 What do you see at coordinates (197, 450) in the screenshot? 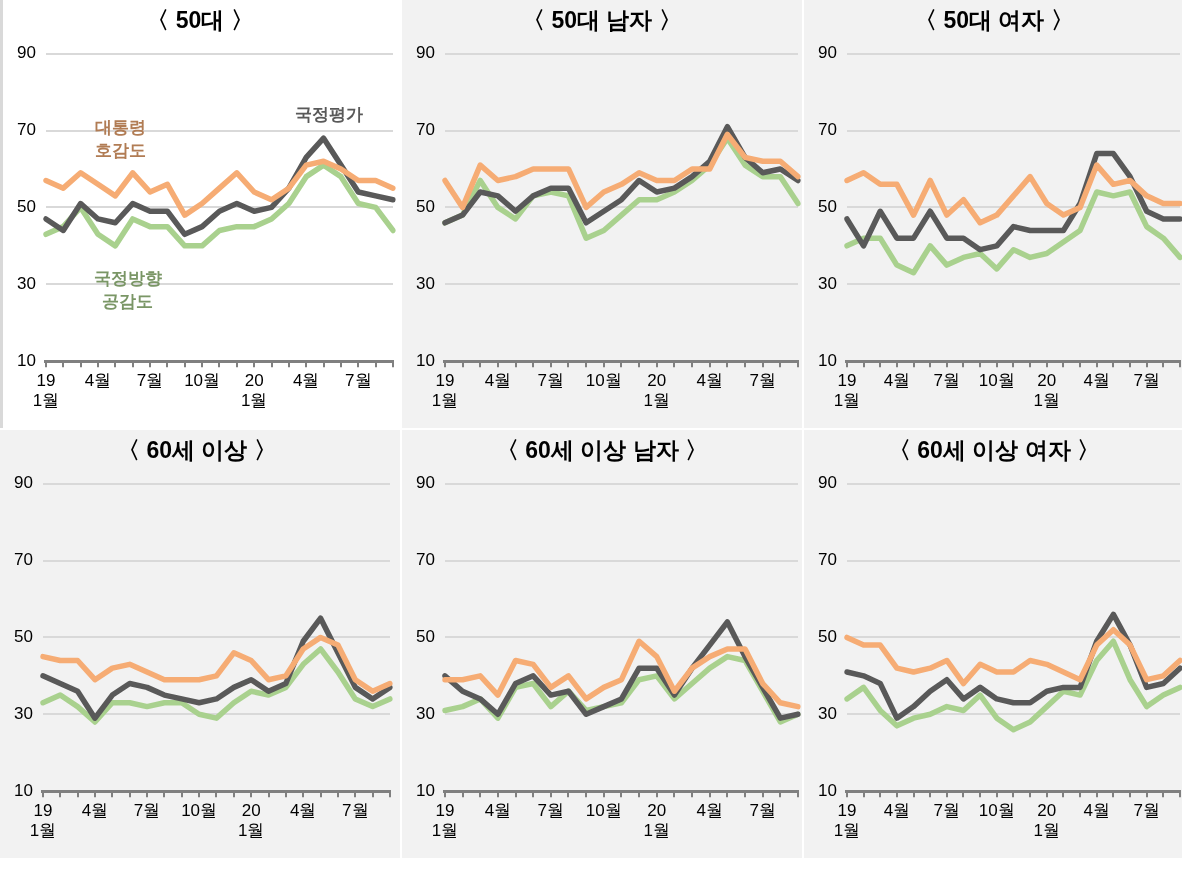
I see `chart-title: 〈 60세 이상 〉` at bounding box center [197, 450].